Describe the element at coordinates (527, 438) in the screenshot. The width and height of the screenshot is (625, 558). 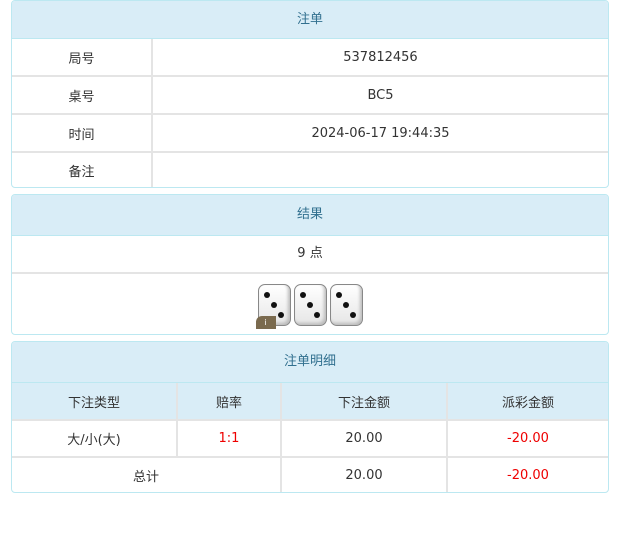
I see `payout-amount: -20.00` at that location.